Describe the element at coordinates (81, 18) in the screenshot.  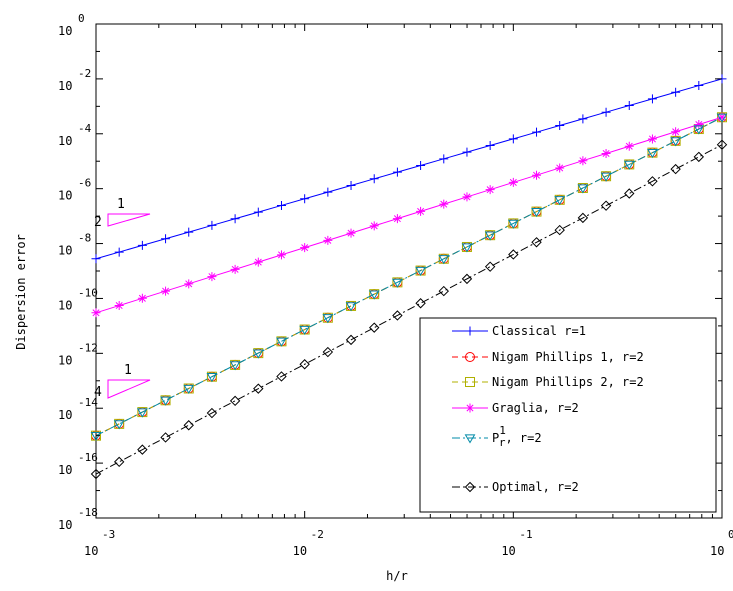
I see `y-tick-label-exp: 0` at that location.